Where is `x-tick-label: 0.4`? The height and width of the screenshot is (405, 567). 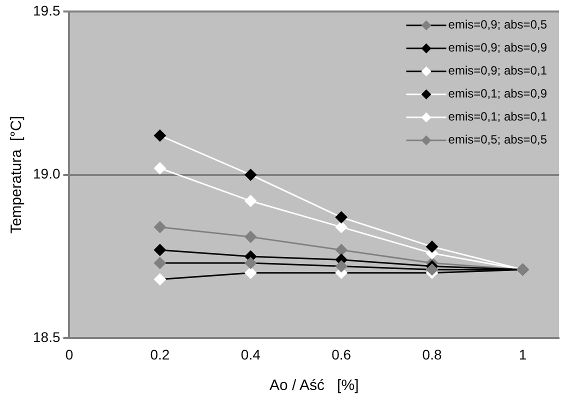 x-tick-label: 0.4 is located at coordinates (250, 354).